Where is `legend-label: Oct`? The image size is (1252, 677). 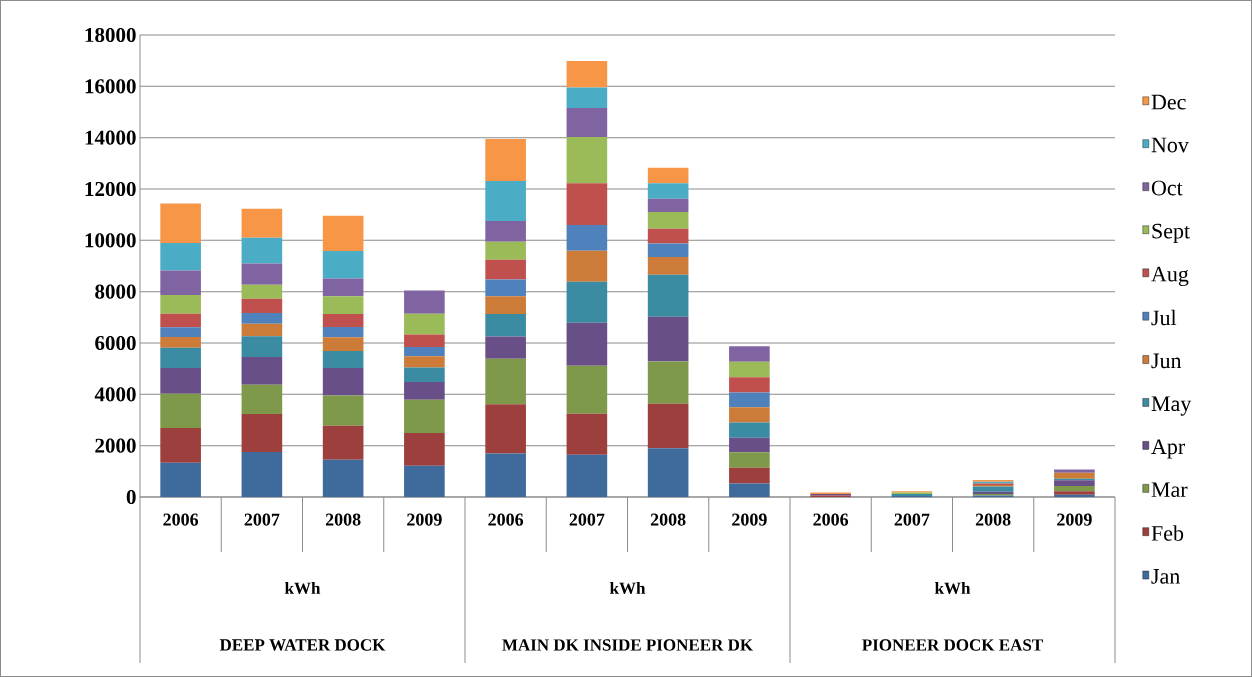 legend-label: Oct is located at coordinates (1167, 188).